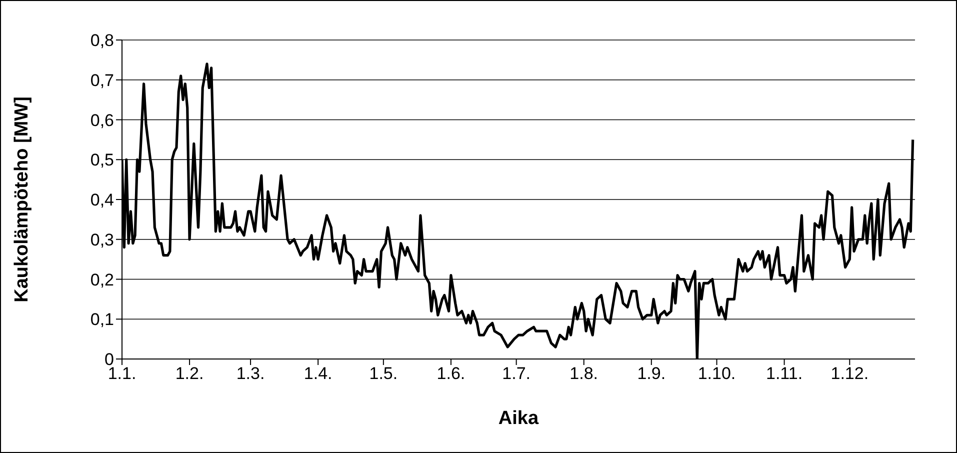  I want to click on y-axis-title: Kaukolämpöteho [MW], so click(22, 199).